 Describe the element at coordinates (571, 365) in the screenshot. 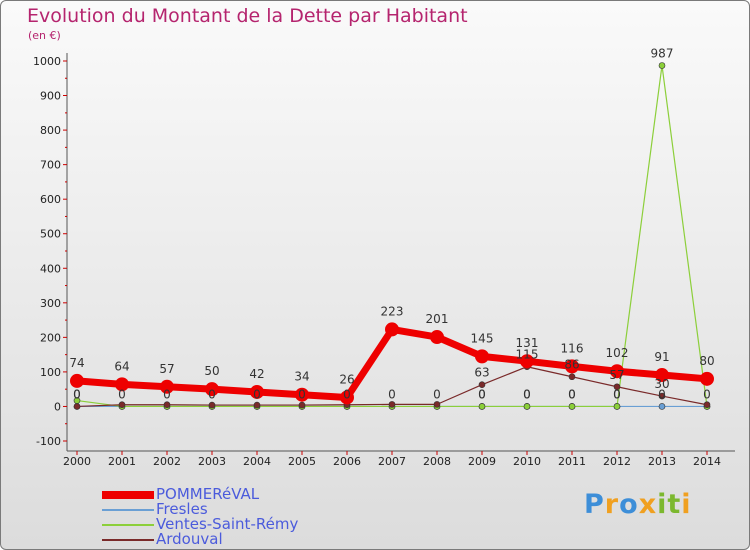

I see `data-label-ardouval: 86` at that location.